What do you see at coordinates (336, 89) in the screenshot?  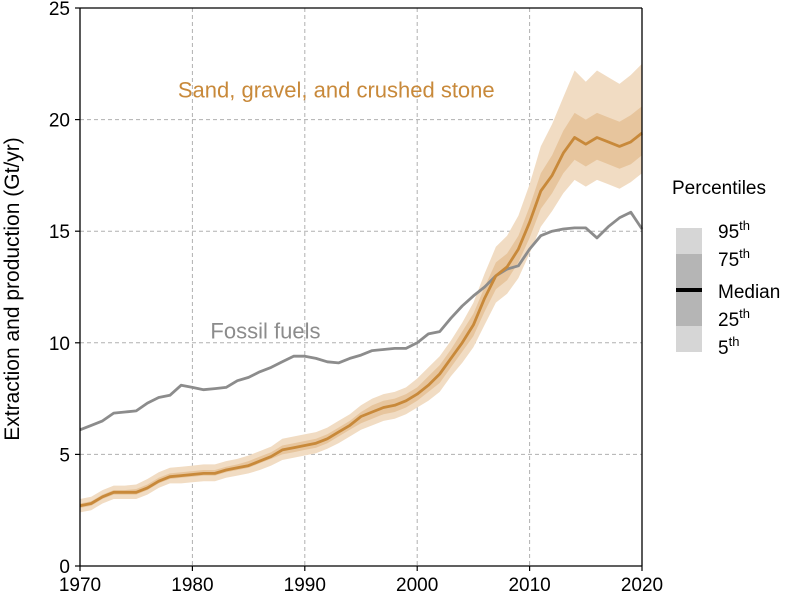 I see `annotation-sand-gravel: Sand, gravel, and crushed stone` at bounding box center [336, 89].